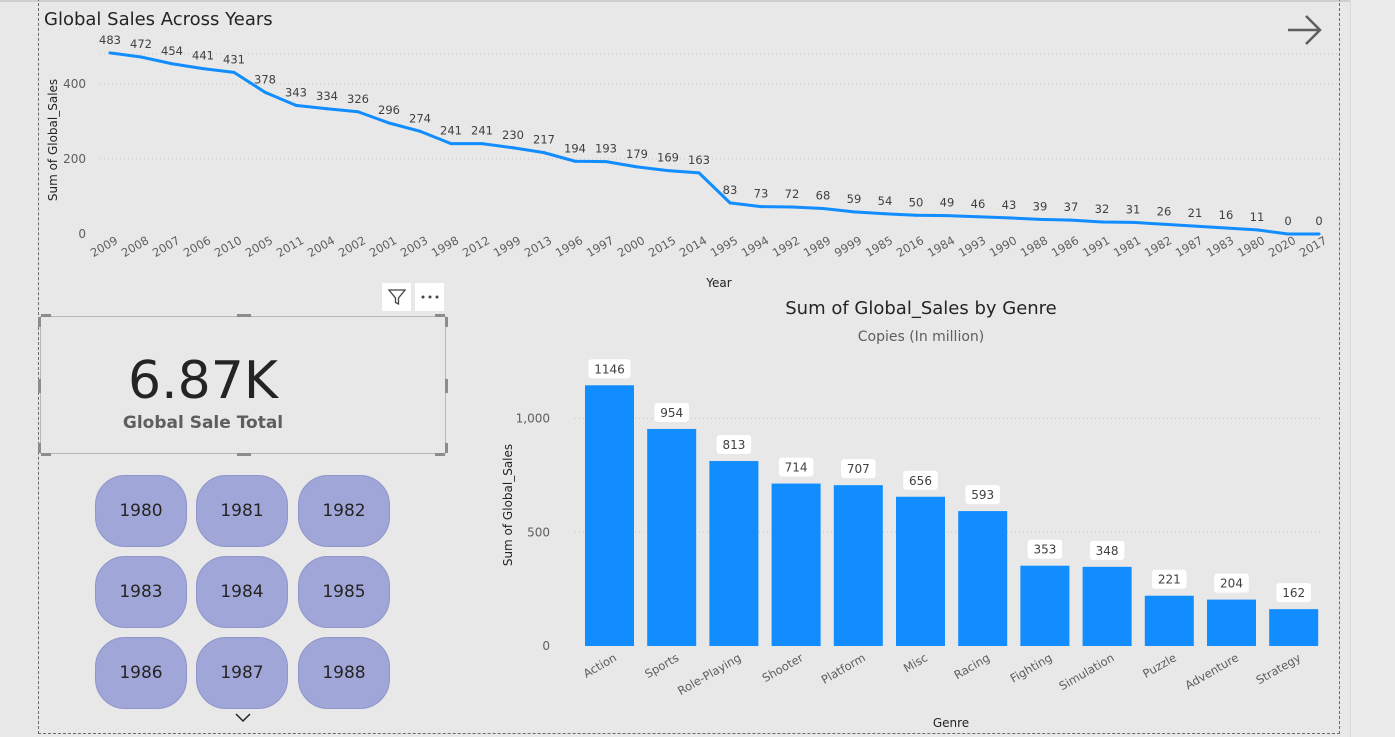 The width and height of the screenshot is (1395, 737). I want to click on slicer-year-button: 1980, so click(141, 511).